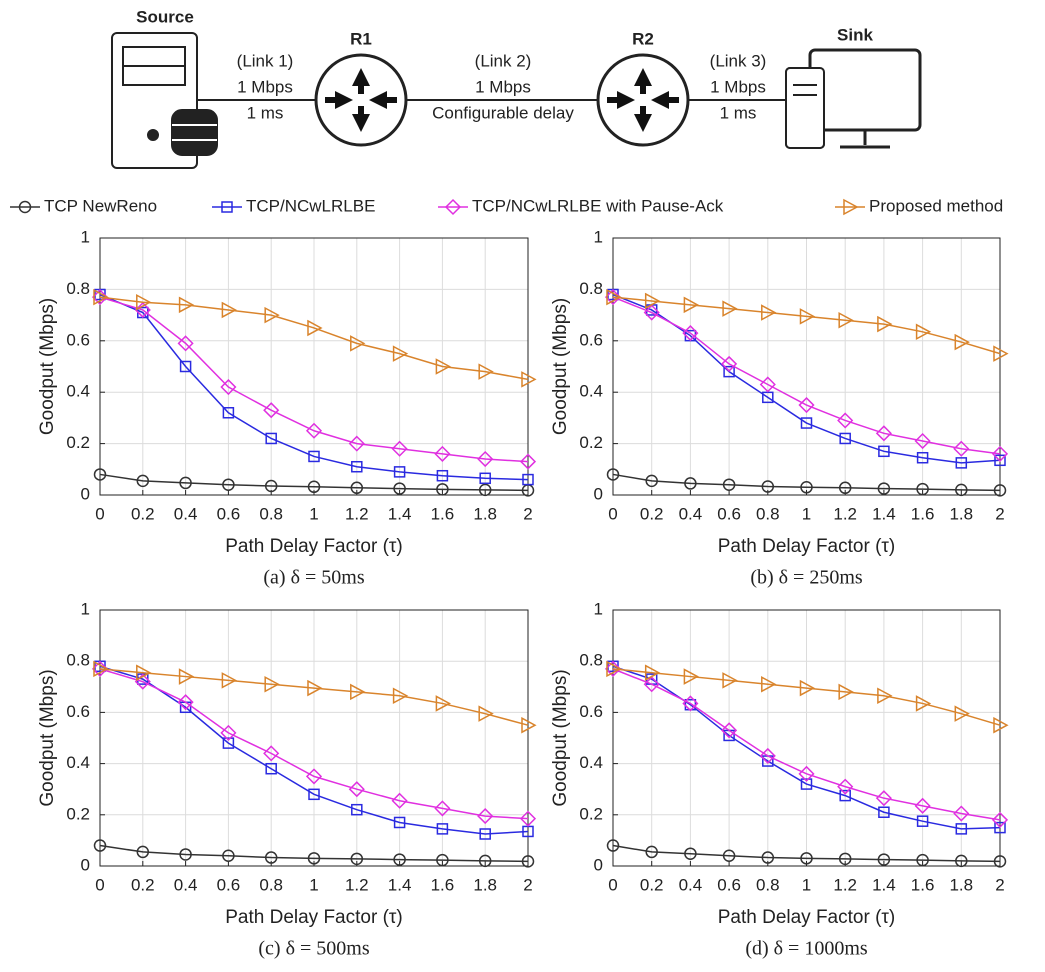  What do you see at coordinates (361, 38) in the screenshot?
I see `node-label: R1` at bounding box center [361, 38].